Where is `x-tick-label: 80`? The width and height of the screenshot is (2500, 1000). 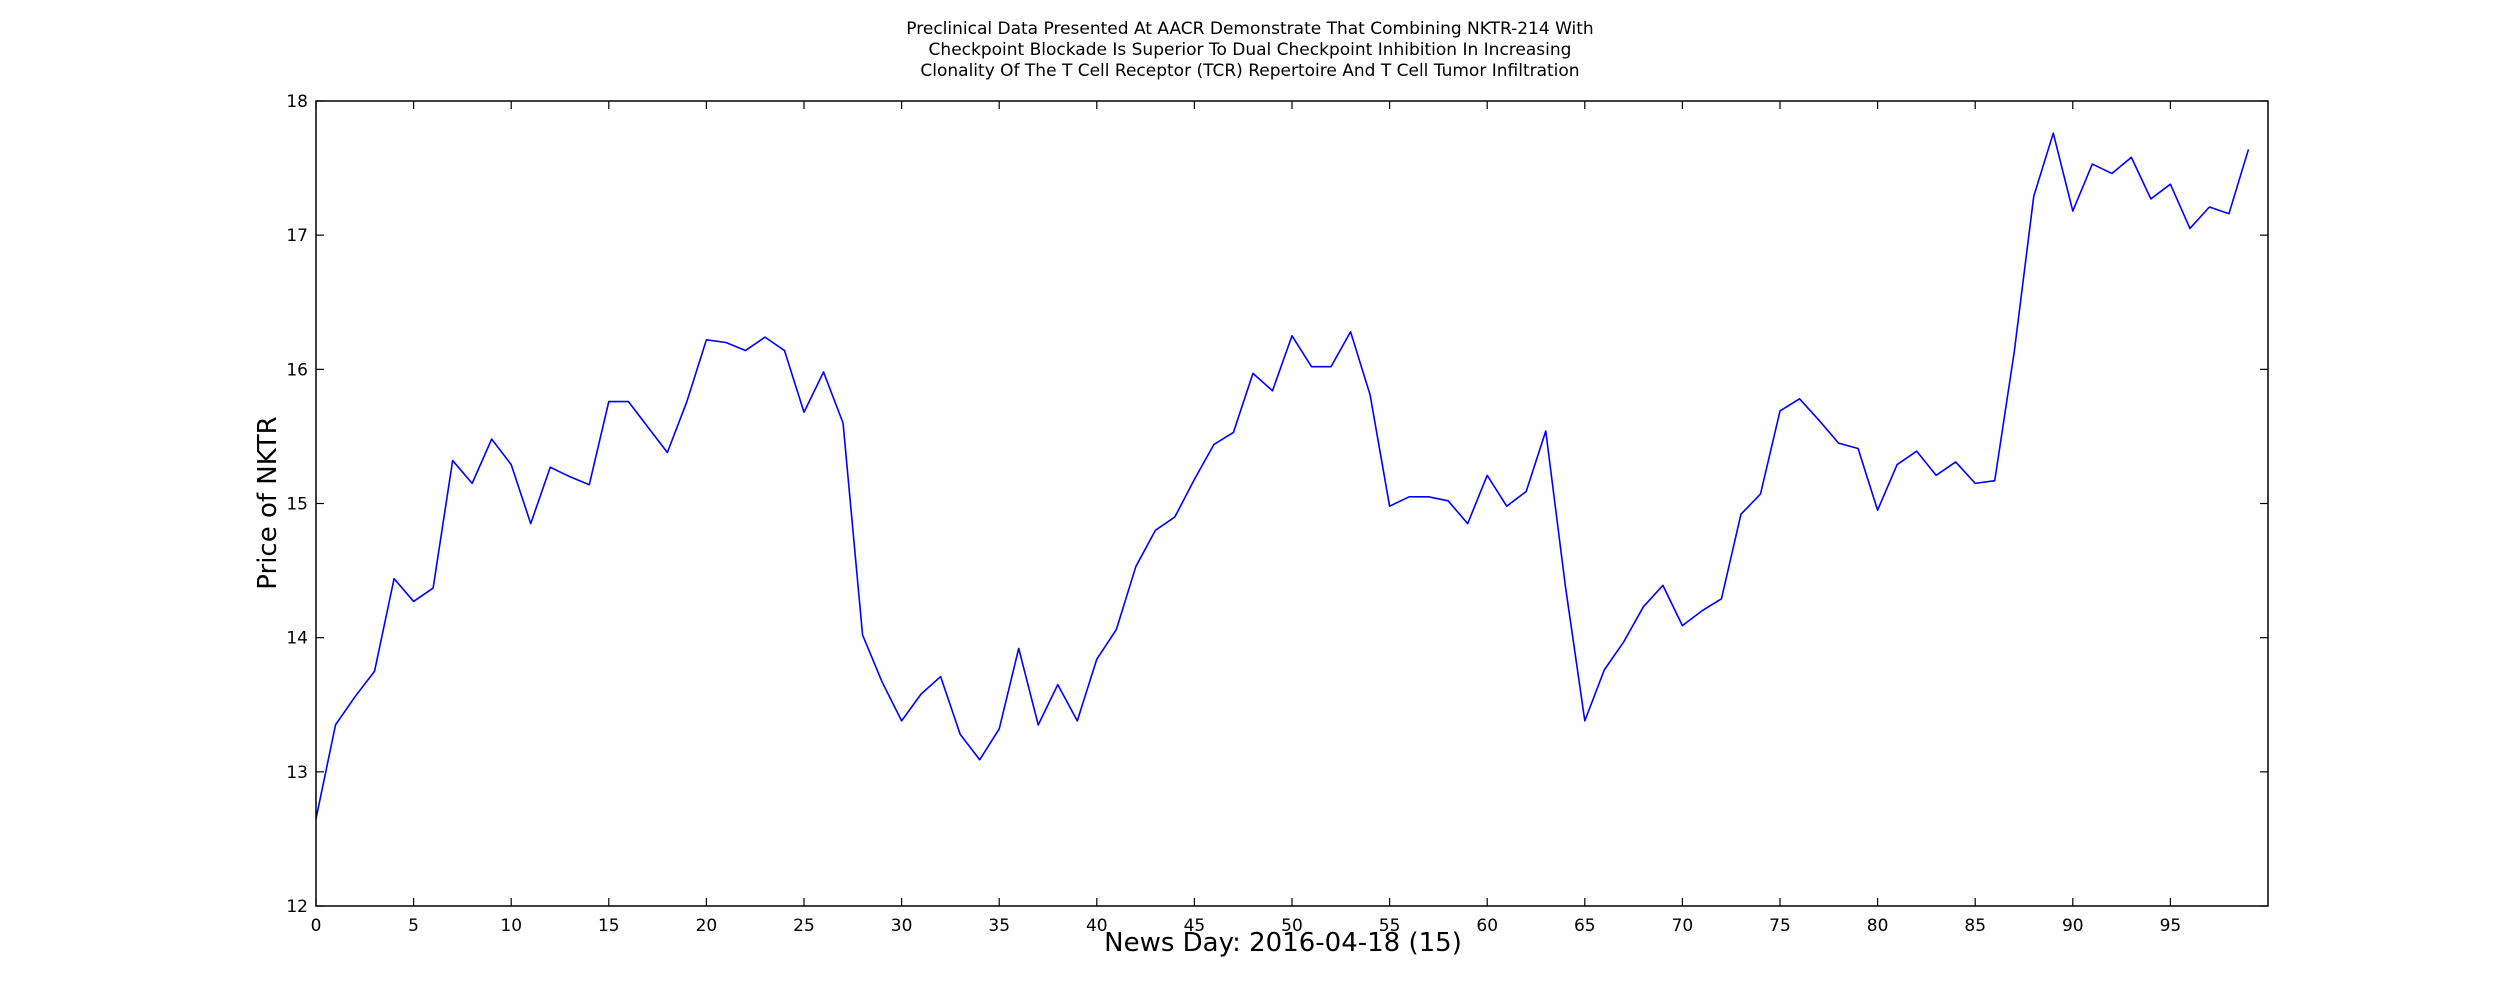
x-tick-label: 80 is located at coordinates (1878, 926).